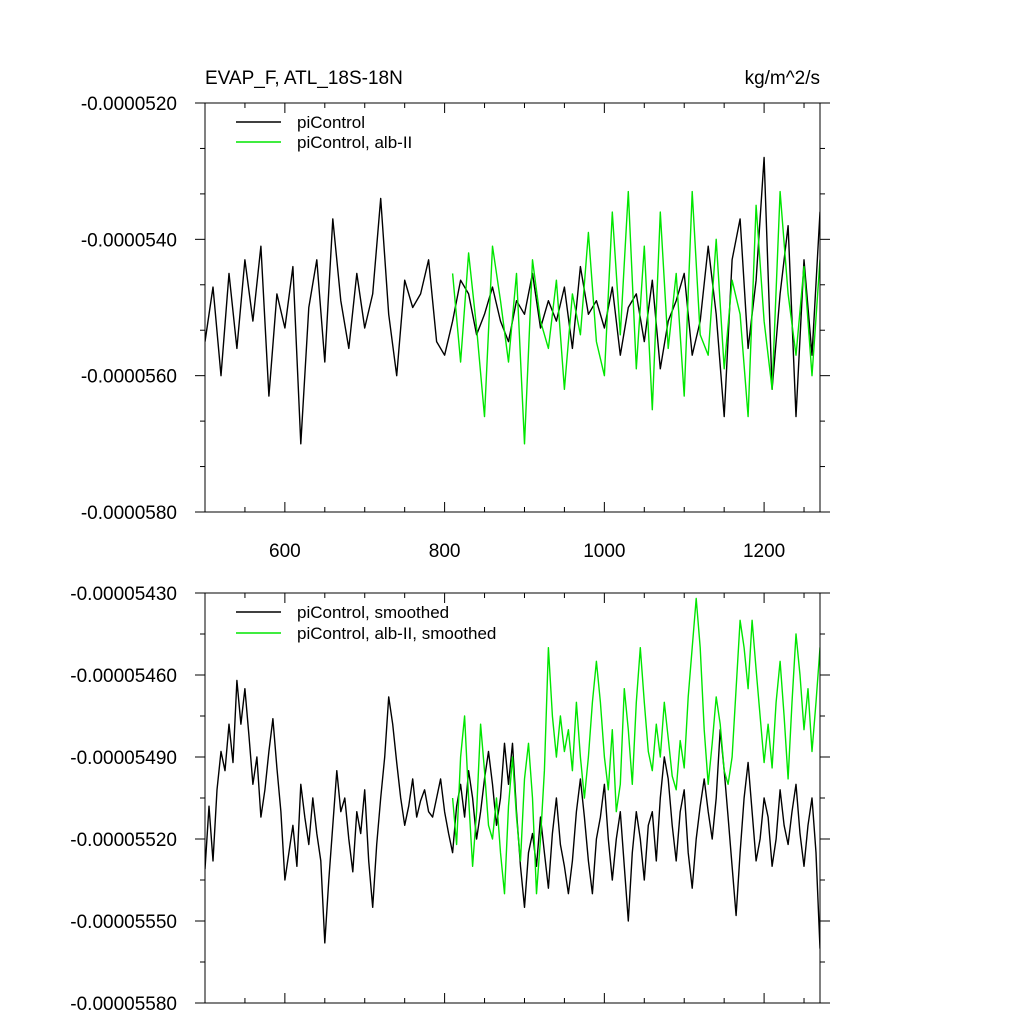 This screenshot has width=1024, height=1024. I want to click on legend-label-picontrol-smoothed: piControl, smoothed, so click(373, 612).